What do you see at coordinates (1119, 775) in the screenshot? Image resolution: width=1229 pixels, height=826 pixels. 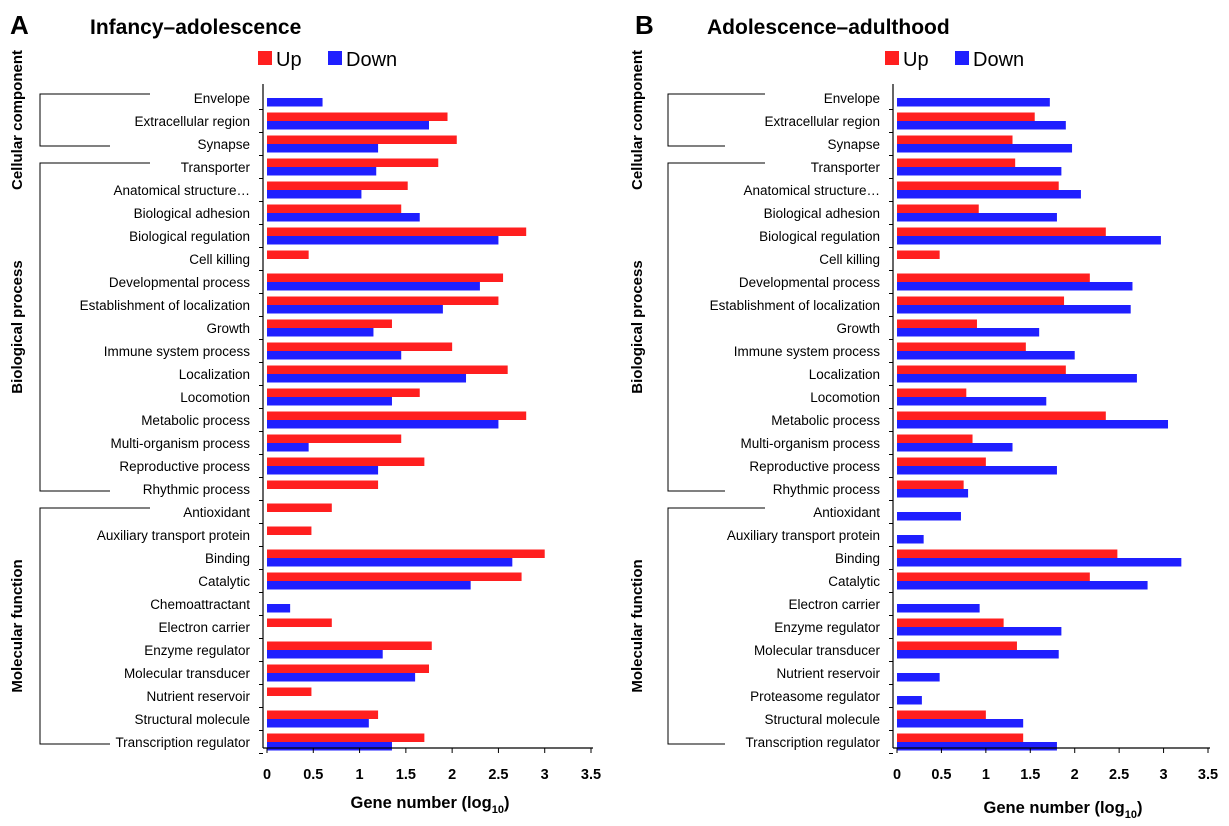 I see `panel-b-x-tick-label: 2.5` at bounding box center [1119, 775].